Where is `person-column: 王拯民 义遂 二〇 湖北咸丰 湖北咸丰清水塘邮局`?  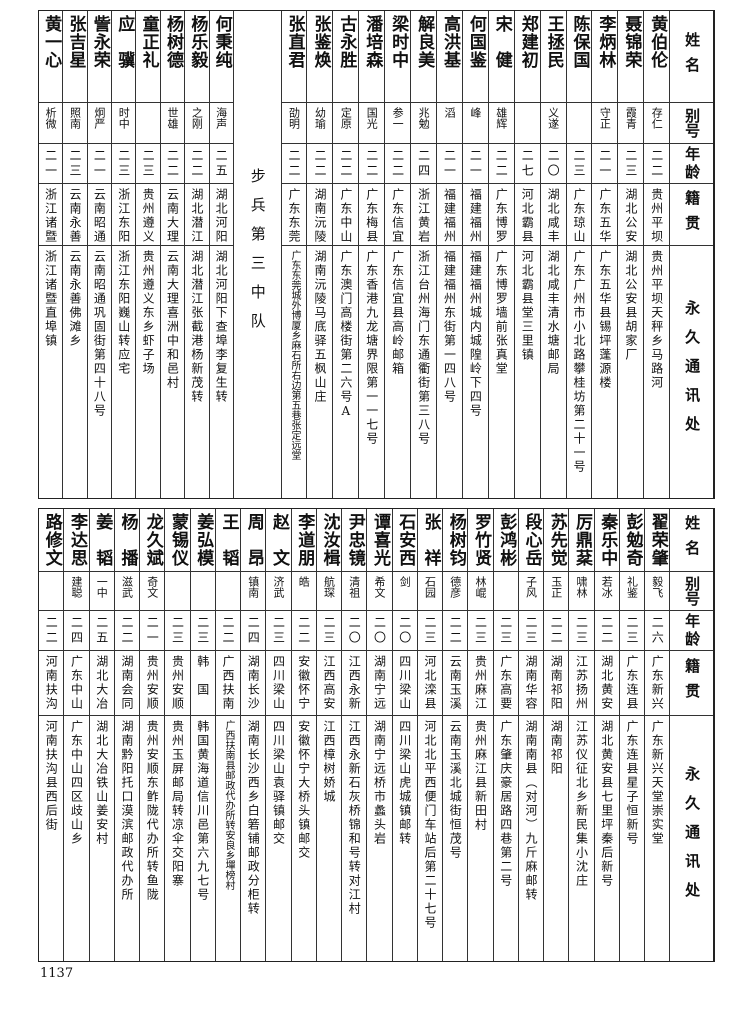
person-column: 王拯民 义遂 二〇 湖北咸丰 湖北咸丰清水塘邮局 is located at coordinates (552, 254).